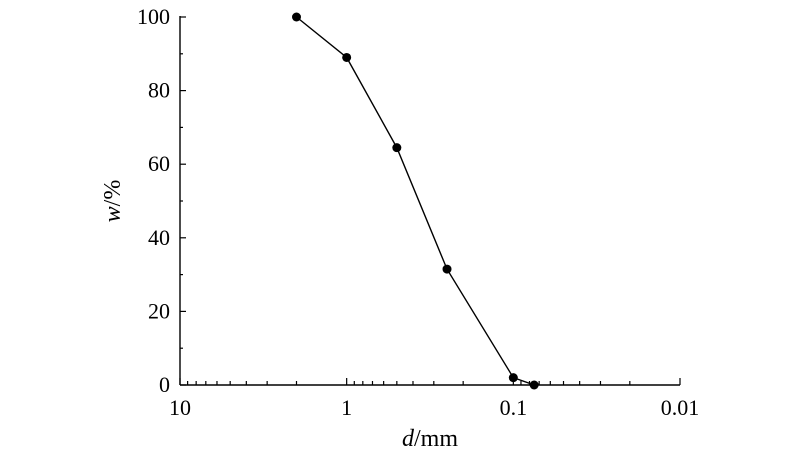 The width and height of the screenshot is (800, 456). What do you see at coordinates (346, 407) in the screenshot?
I see `x-tick-label: 1` at bounding box center [346, 407].